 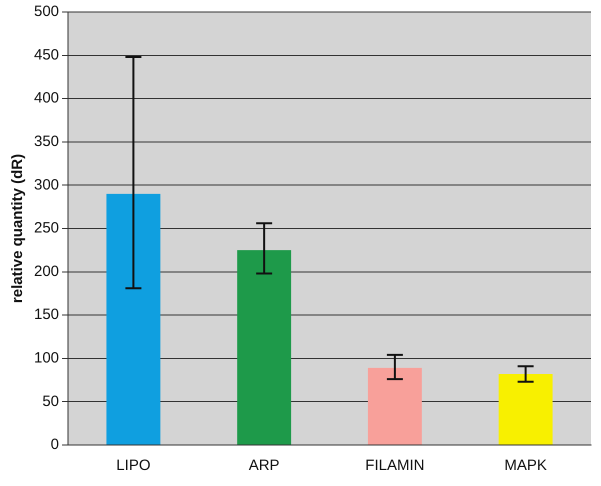 I want to click on y-tick-label: 400, so click(x=47, y=98).